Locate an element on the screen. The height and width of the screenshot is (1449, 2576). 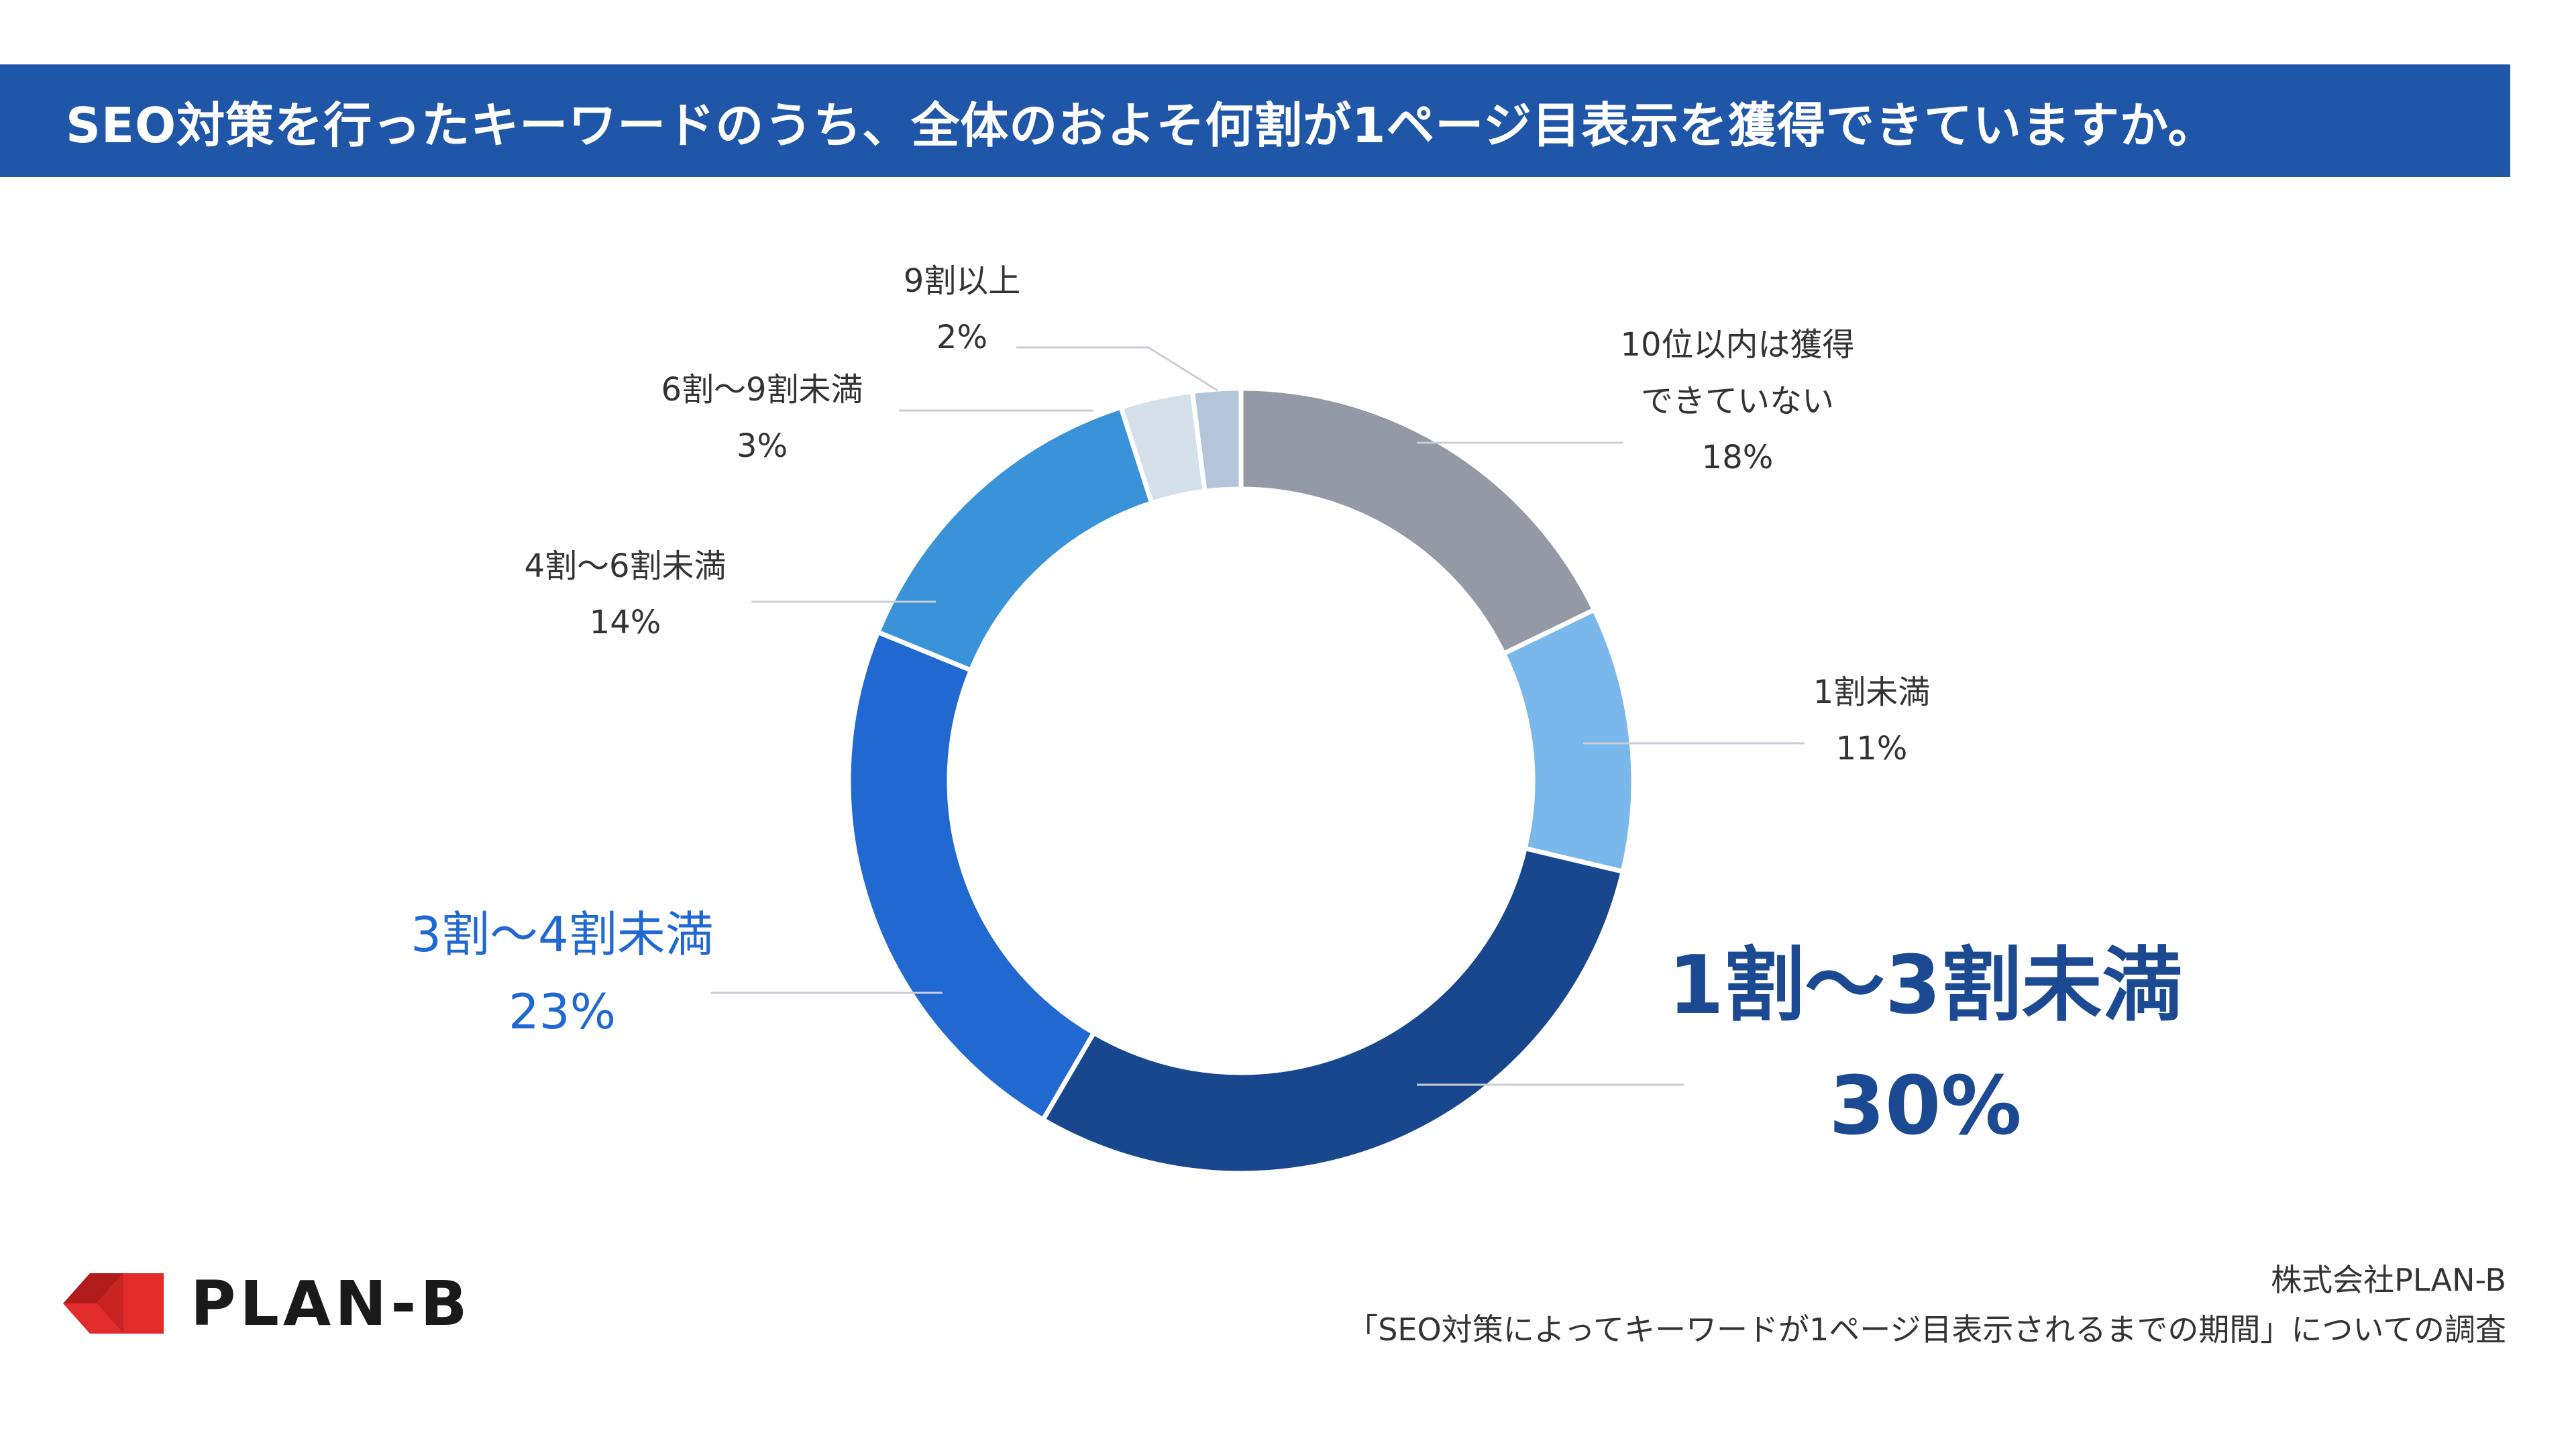
slice-label-4: 3割〜4割未満 is located at coordinates (562, 934).